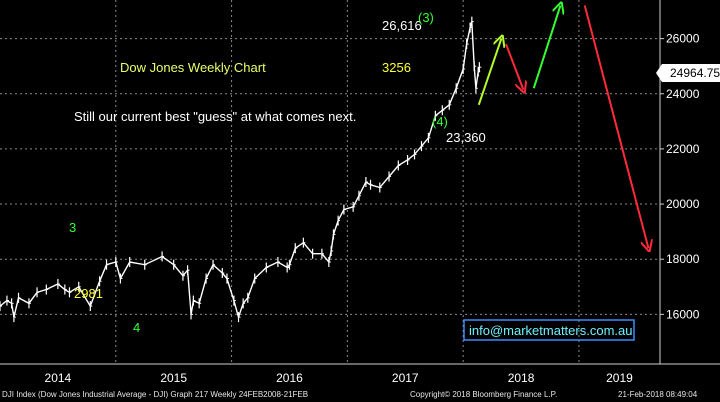 Image resolution: width=720 pixels, height=402 pixels. Describe the element at coordinates (405, 378) in the screenshot. I see `x-tick-label-2017: 2017` at that location.